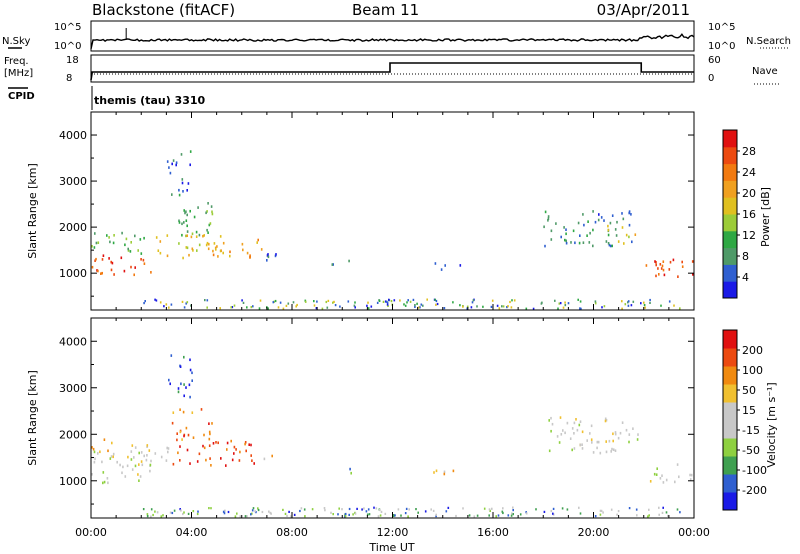  Describe the element at coordinates (392, 71) in the screenshot. I see `frequency-line` at that location.